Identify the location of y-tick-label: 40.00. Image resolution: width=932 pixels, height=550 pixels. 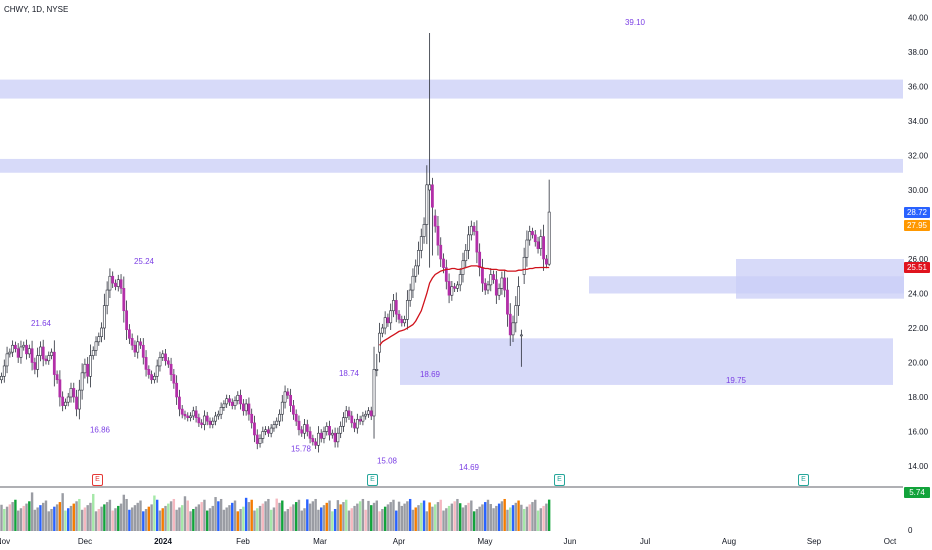
(918, 18).